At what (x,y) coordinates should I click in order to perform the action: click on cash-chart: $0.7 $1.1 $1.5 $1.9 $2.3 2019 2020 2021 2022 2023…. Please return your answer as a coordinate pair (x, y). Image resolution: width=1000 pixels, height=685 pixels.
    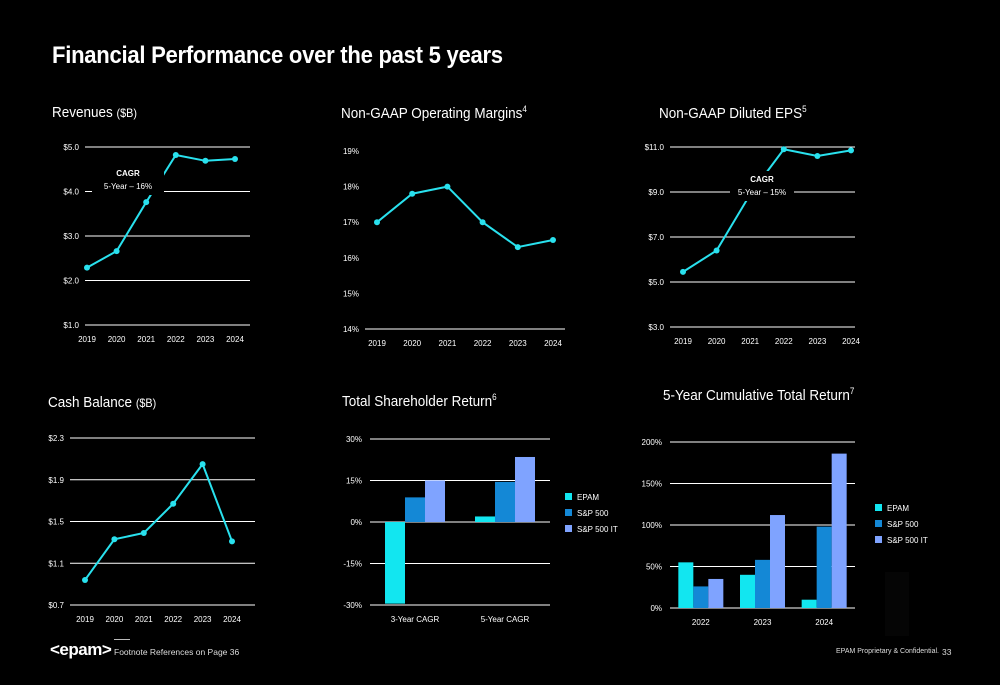
    Looking at the image, I should click on (151, 529).